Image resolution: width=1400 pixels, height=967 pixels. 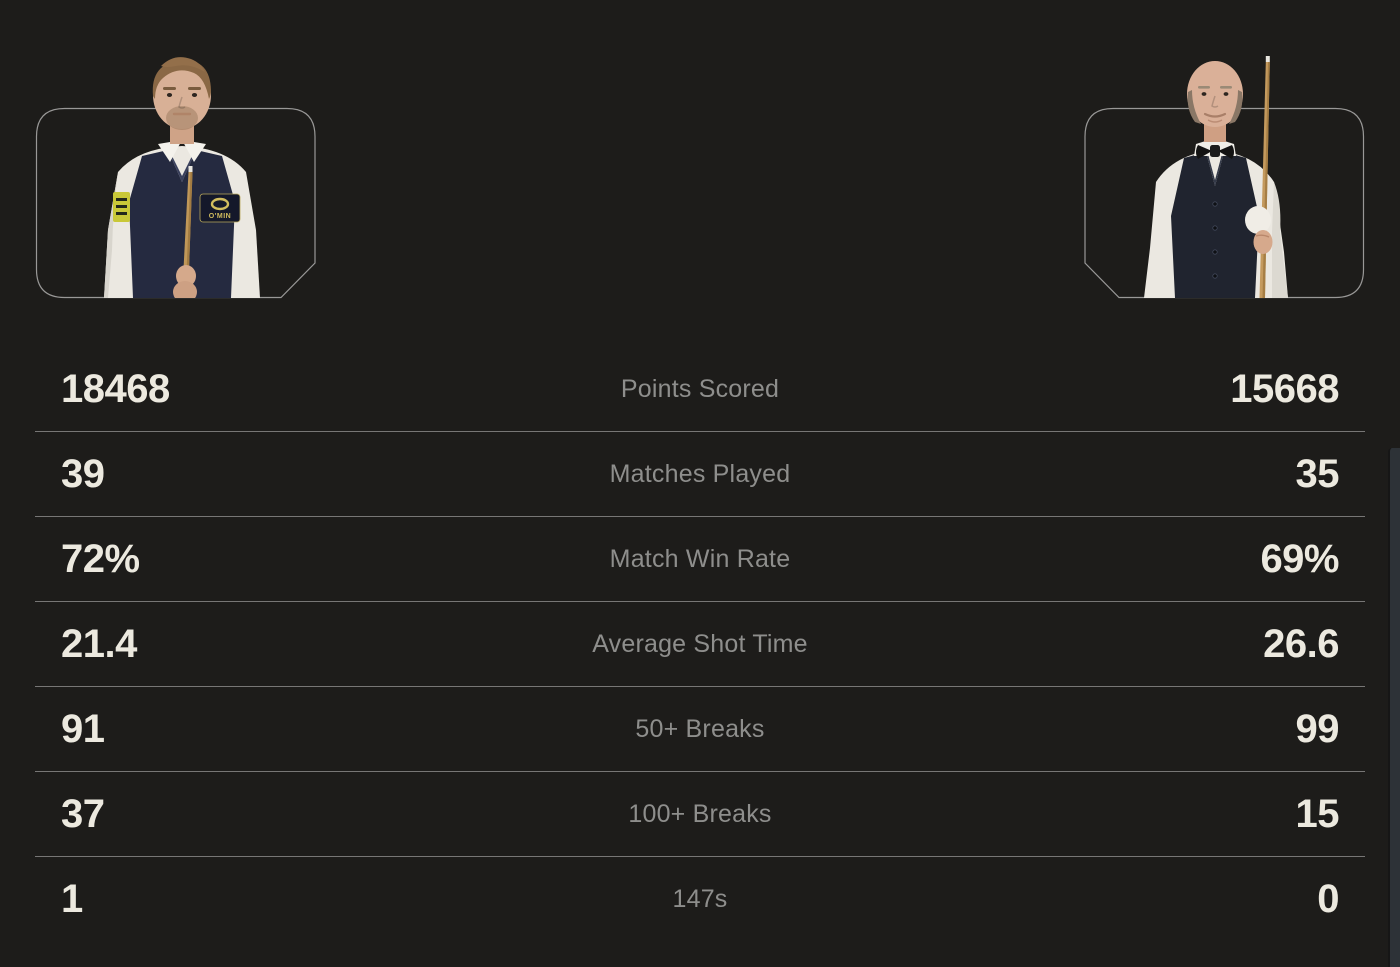 I want to click on stat-value-left: 1, so click(x=72, y=899).